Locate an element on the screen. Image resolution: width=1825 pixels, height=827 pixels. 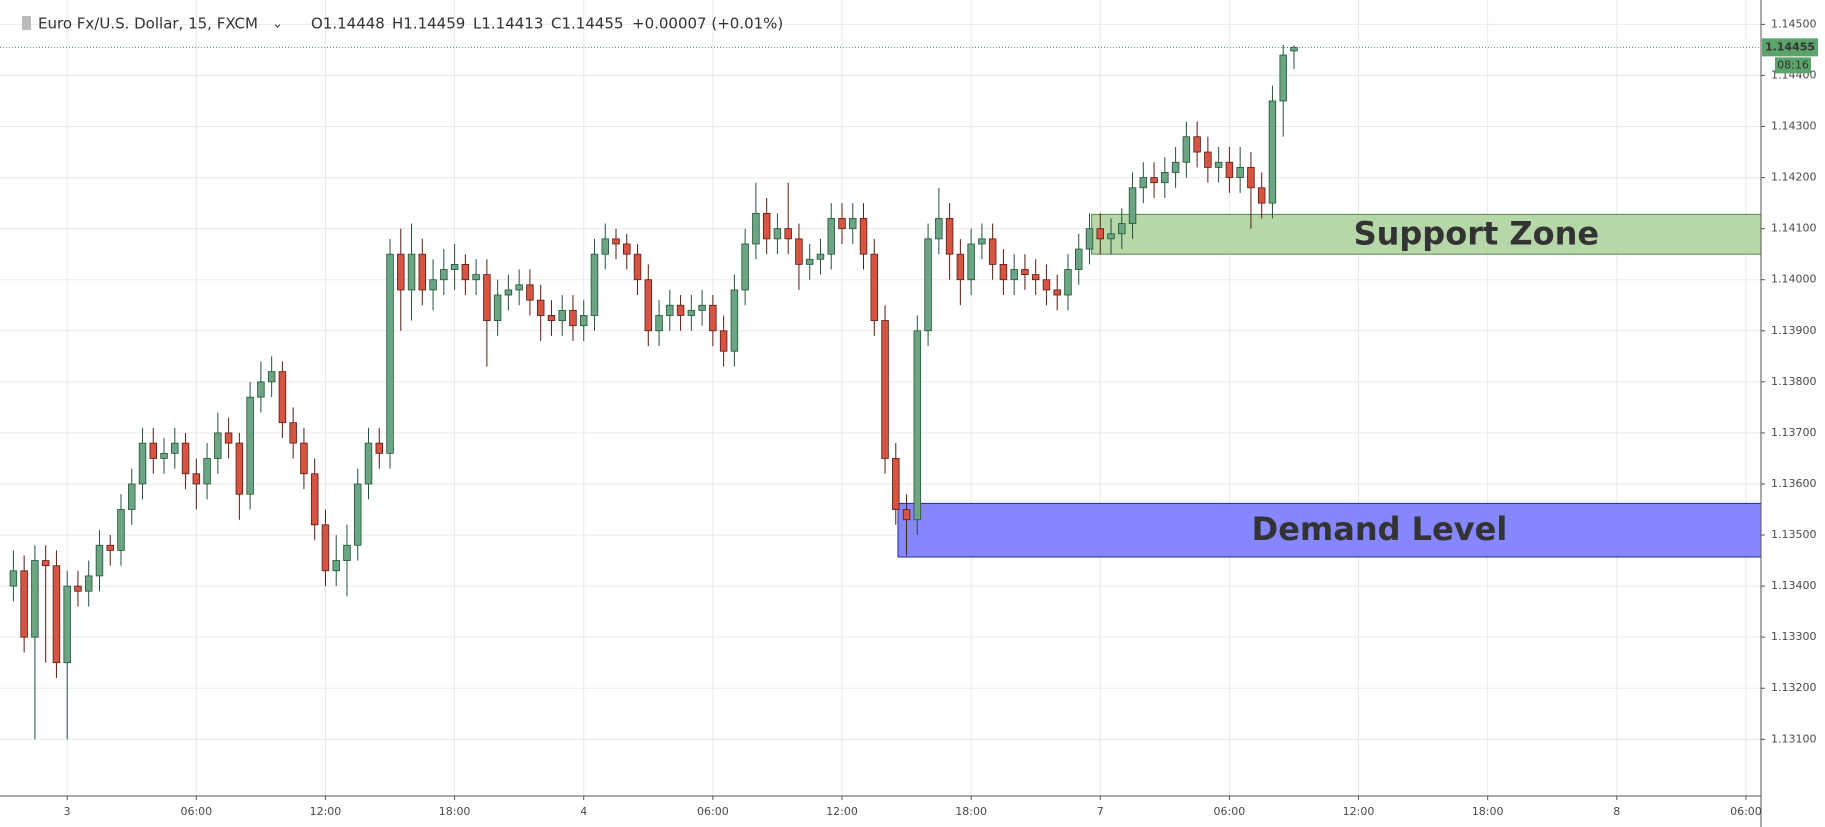
zone-label: Support Zone is located at coordinates (1477, 233).